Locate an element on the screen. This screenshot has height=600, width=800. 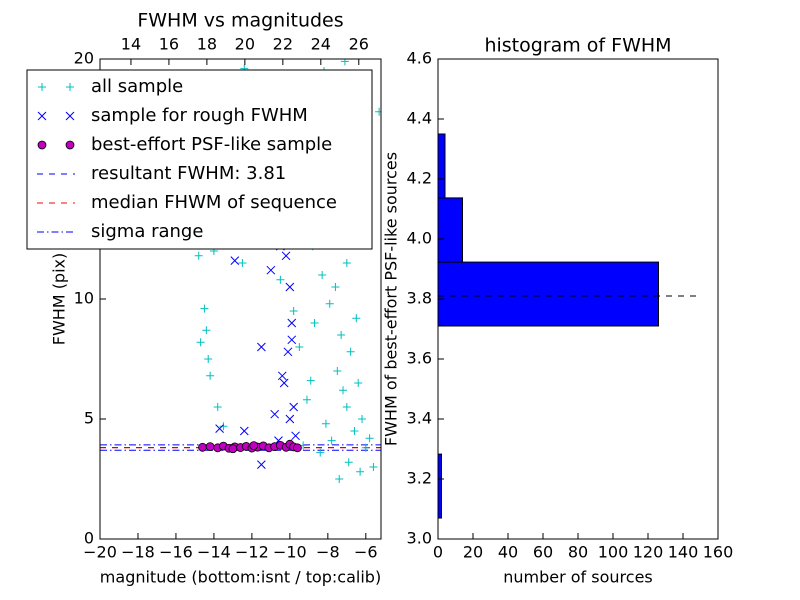
y-tick-label: 4.0 is located at coordinates (419, 238).